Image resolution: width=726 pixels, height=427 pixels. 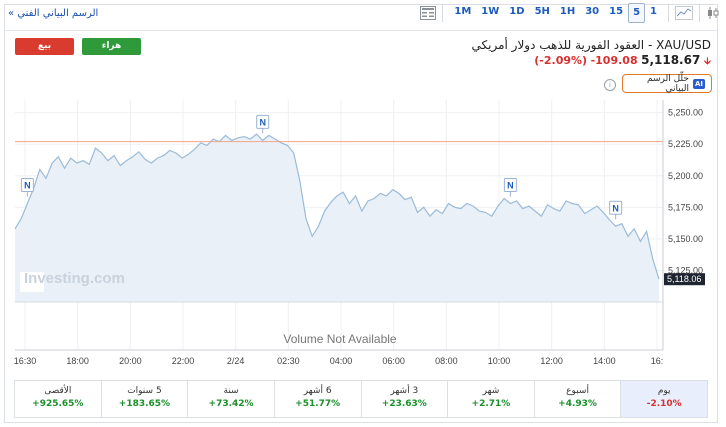 I want to click on stat-label: 6 أشهر, so click(x=317, y=391).